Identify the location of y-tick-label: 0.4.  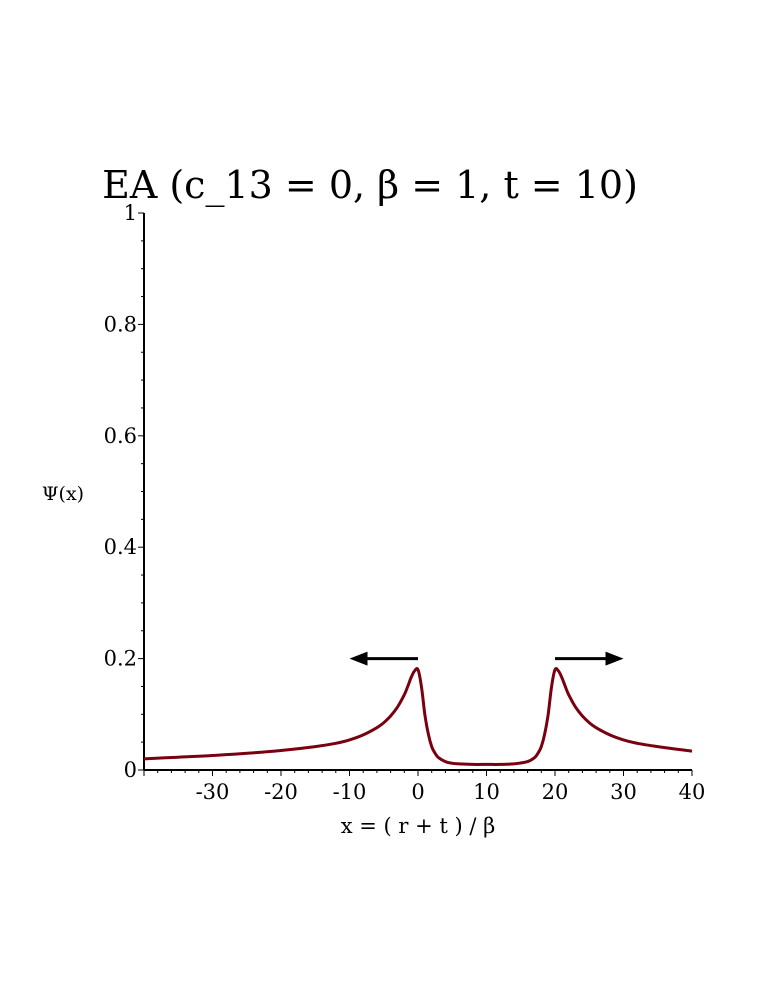
(120, 547).